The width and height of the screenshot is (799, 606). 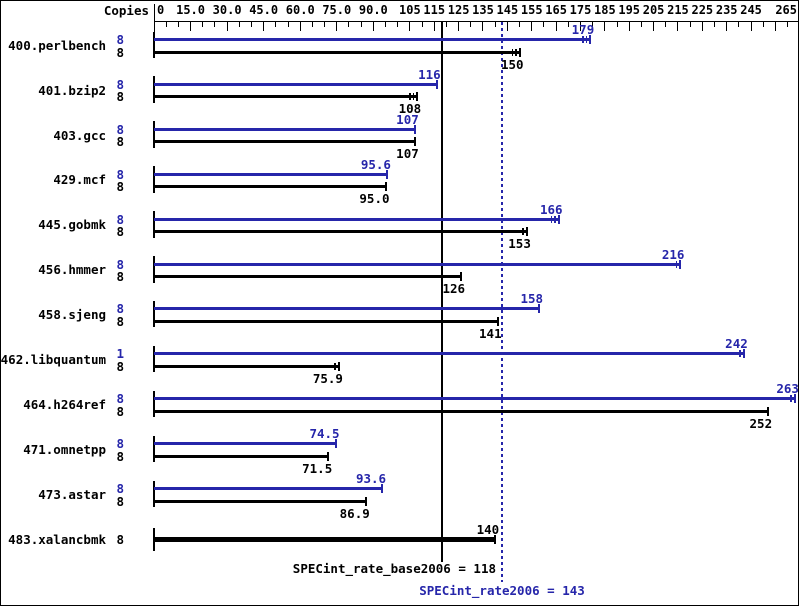 I want to click on benchmark-label: 471.omnetpp, so click(x=64, y=449).